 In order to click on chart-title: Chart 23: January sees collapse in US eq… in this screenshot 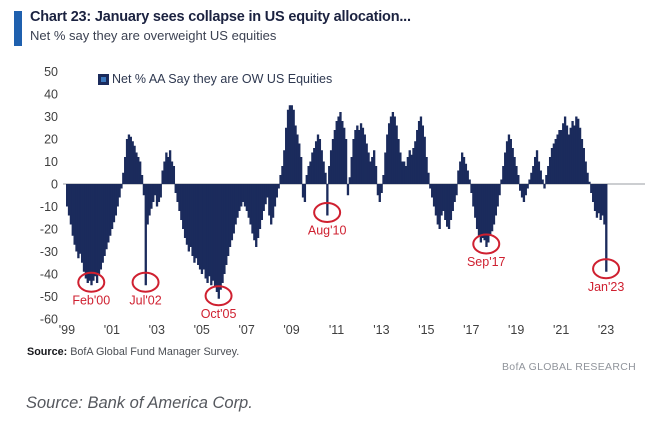, I will do `click(220, 17)`.